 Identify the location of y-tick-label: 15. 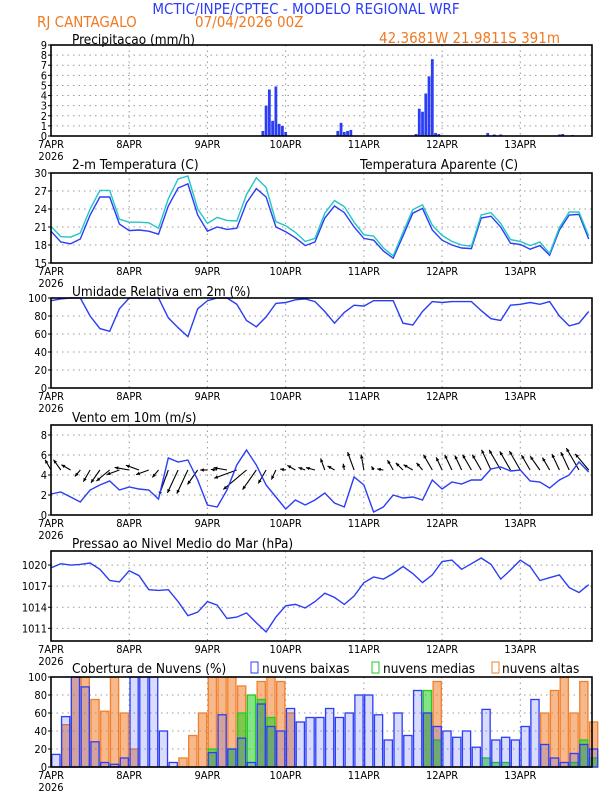
(40, 263).